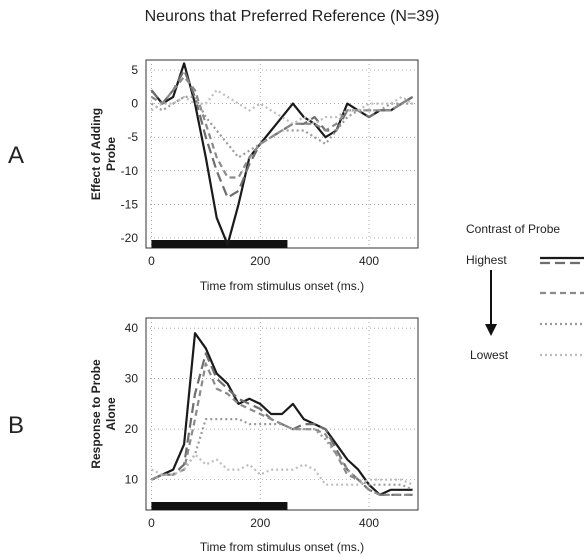 The height and width of the screenshot is (557, 584). Describe the element at coordinates (491, 330) in the screenshot. I see `legend-arrow-head` at that location.